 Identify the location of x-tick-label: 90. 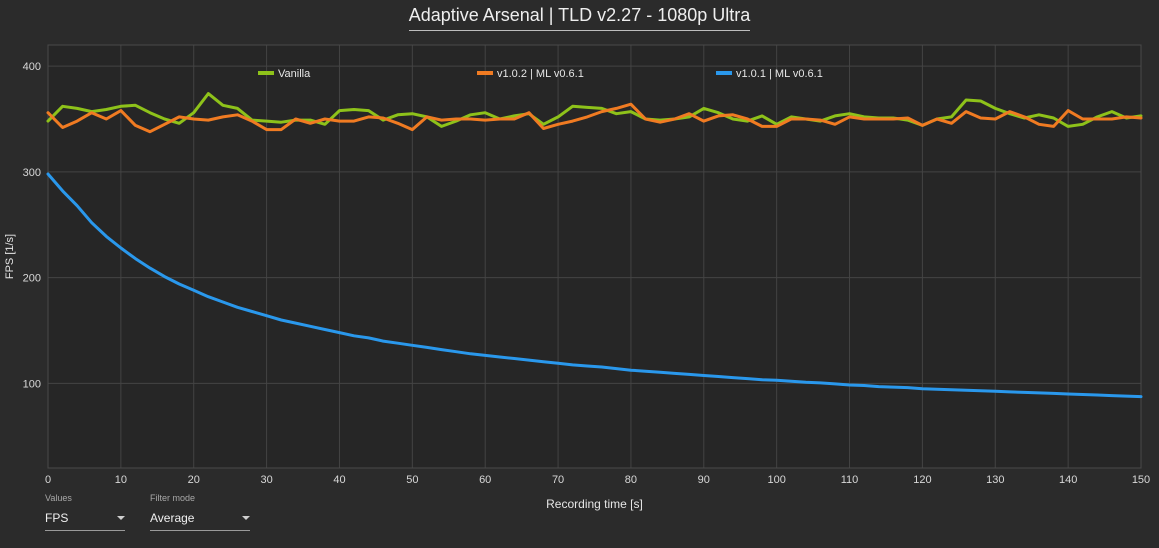
(704, 480).